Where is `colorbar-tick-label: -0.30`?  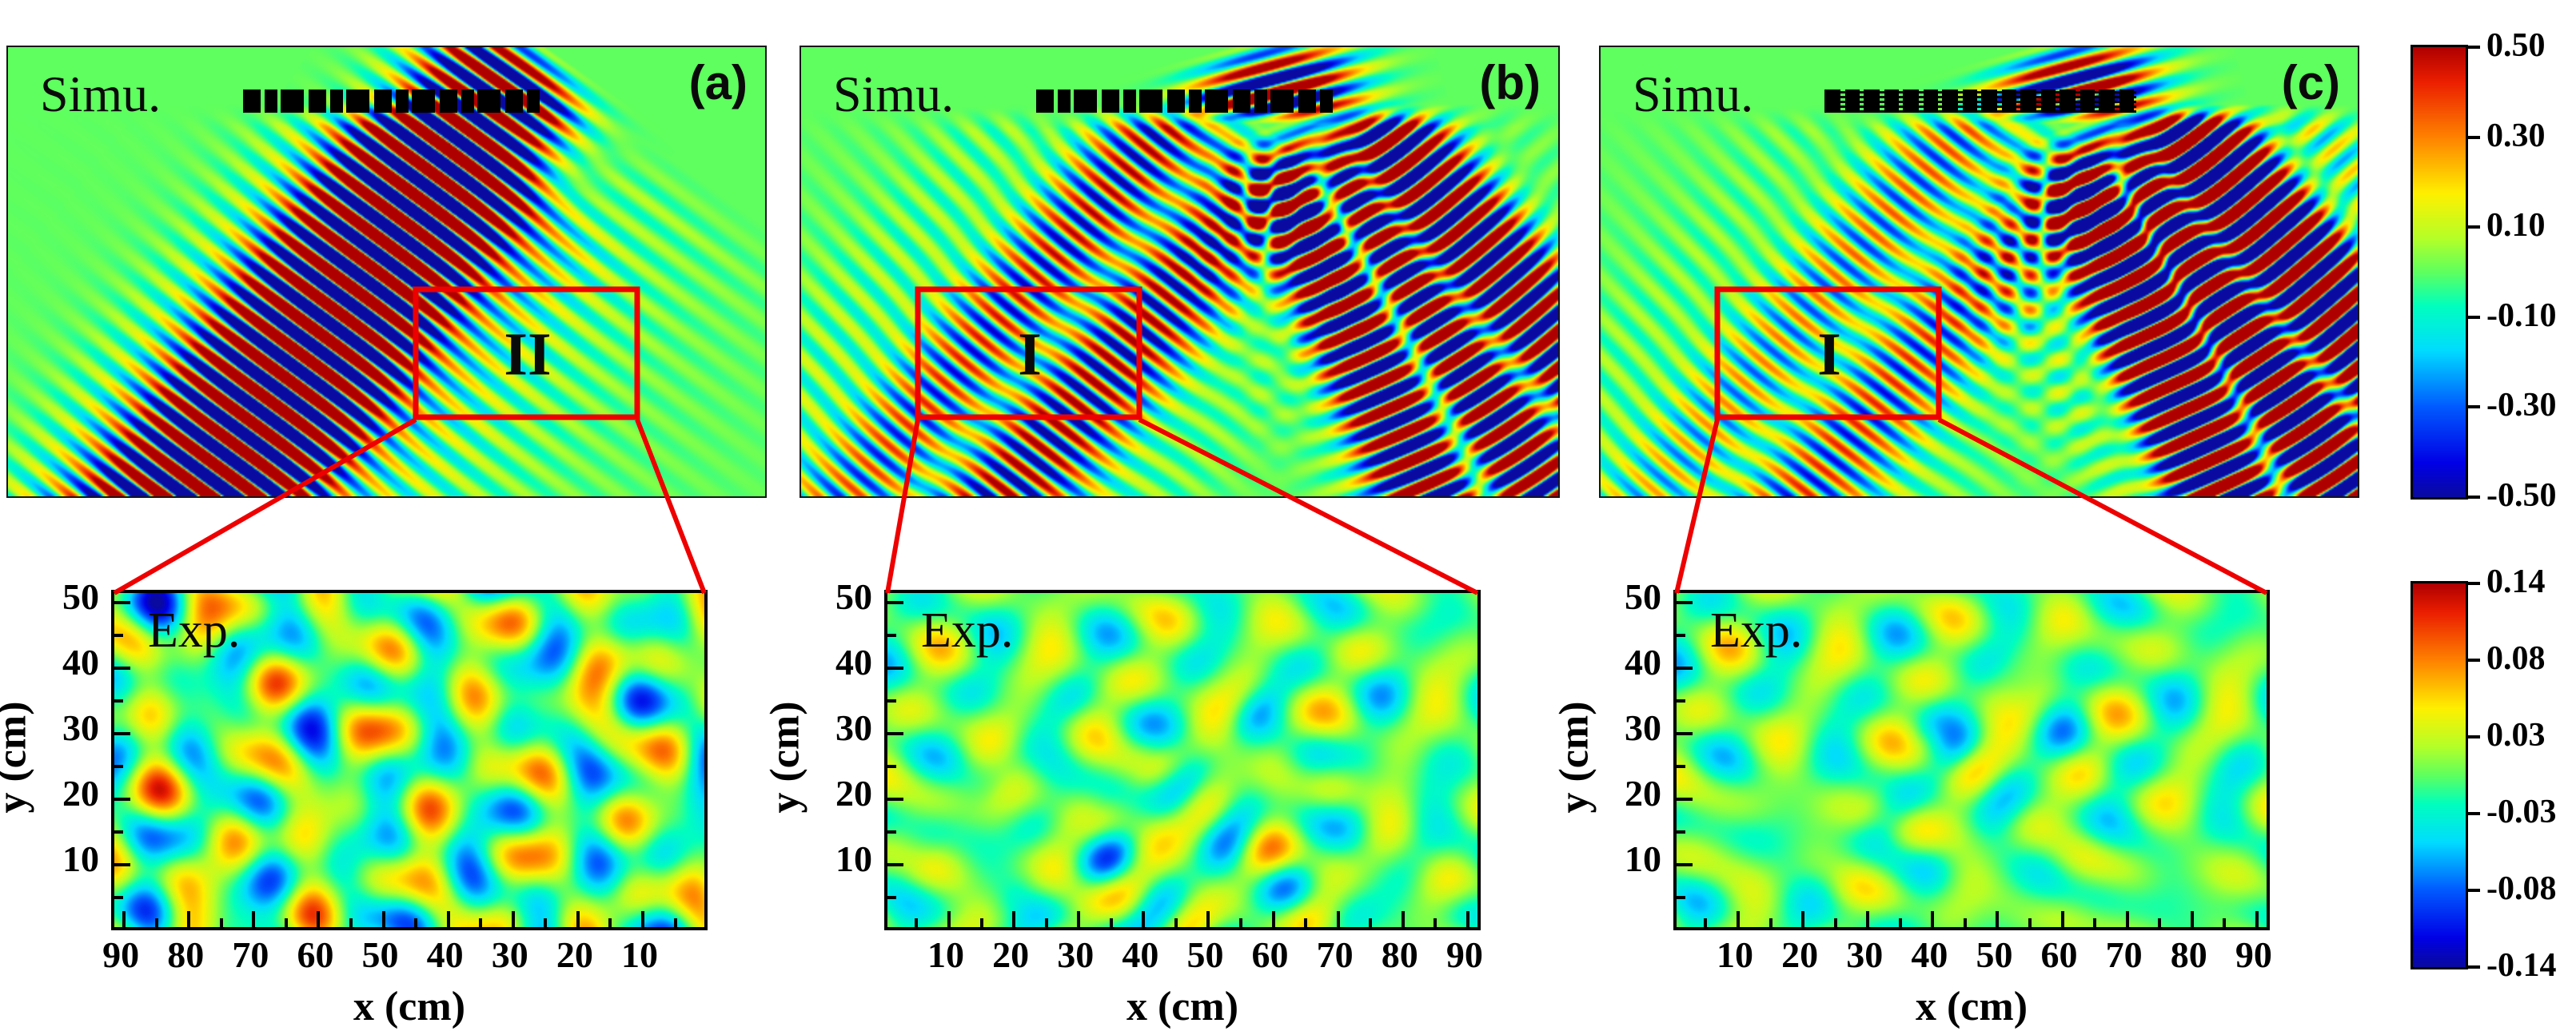
colorbar-tick-label: -0.30 is located at coordinates (2521, 405).